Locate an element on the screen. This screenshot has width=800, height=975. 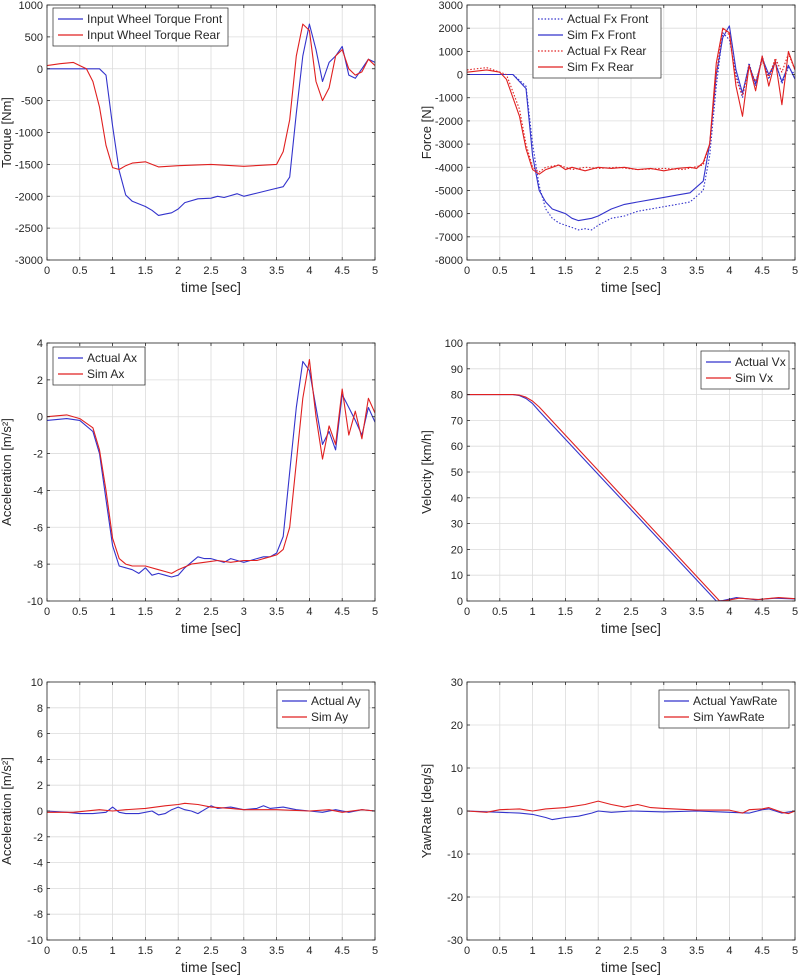
y-tick-label: 6 is located at coordinates (40, 735).